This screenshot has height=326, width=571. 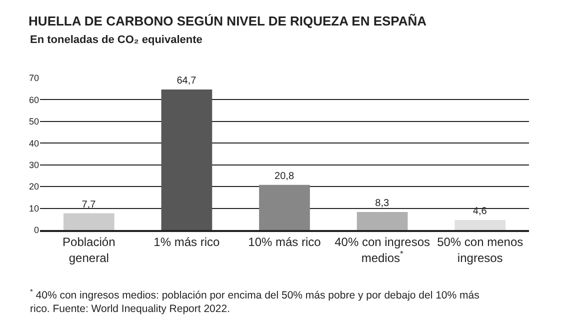 What do you see at coordinates (33, 208) in the screenshot?
I see `y-tick-label: 10` at bounding box center [33, 208].